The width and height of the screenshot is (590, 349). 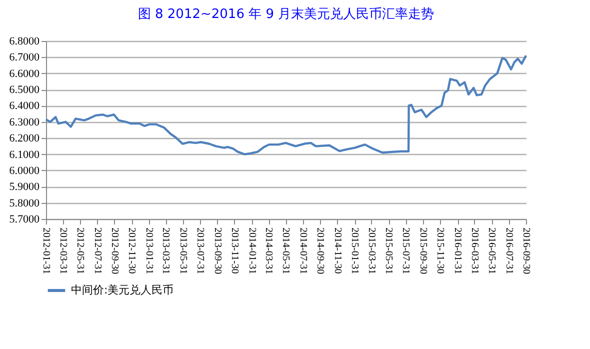 What do you see at coordinates (388, 251) in the screenshot?
I see `x-tick-label: 2015-05-31` at bounding box center [388, 251].